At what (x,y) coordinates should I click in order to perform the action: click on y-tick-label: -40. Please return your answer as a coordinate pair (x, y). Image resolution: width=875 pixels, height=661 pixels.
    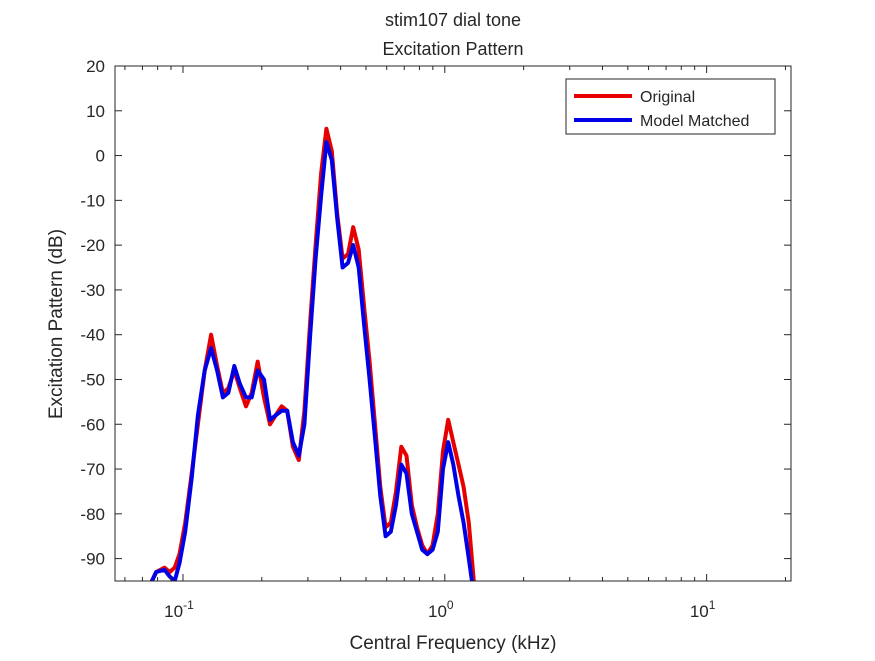
    Looking at the image, I should click on (92, 335).